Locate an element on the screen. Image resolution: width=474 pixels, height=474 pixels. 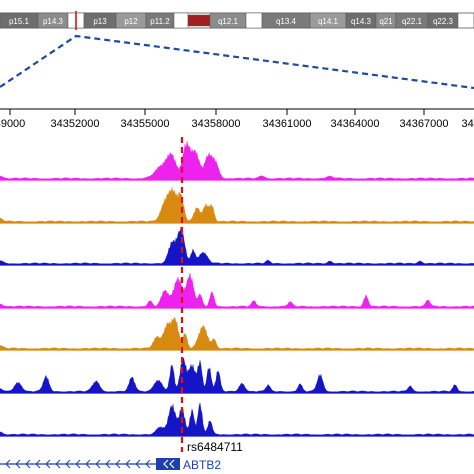
zoom-dashed-line is located at coordinates (237, 62).